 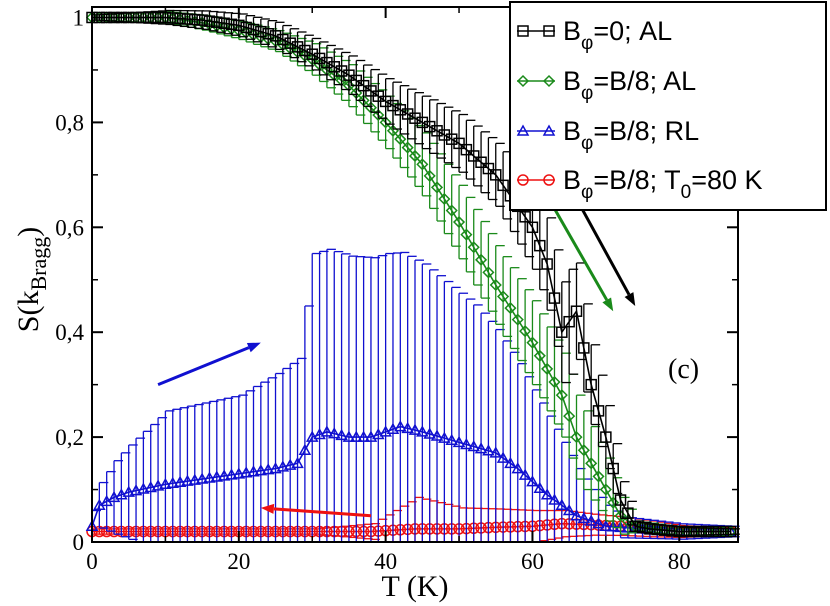 What do you see at coordinates (668, 106) in the screenshot?
I see `legend-box` at bounding box center [668, 106].